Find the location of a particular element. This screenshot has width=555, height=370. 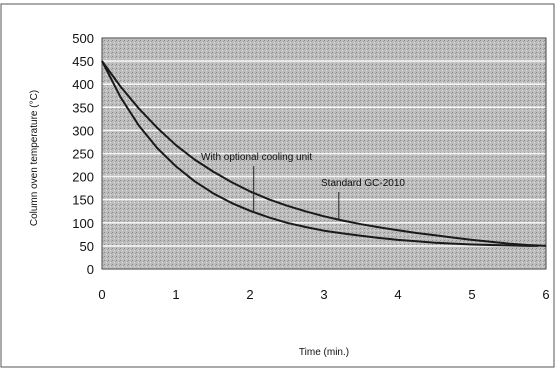

x-axis-title: Time (min.) is located at coordinates (324, 352).